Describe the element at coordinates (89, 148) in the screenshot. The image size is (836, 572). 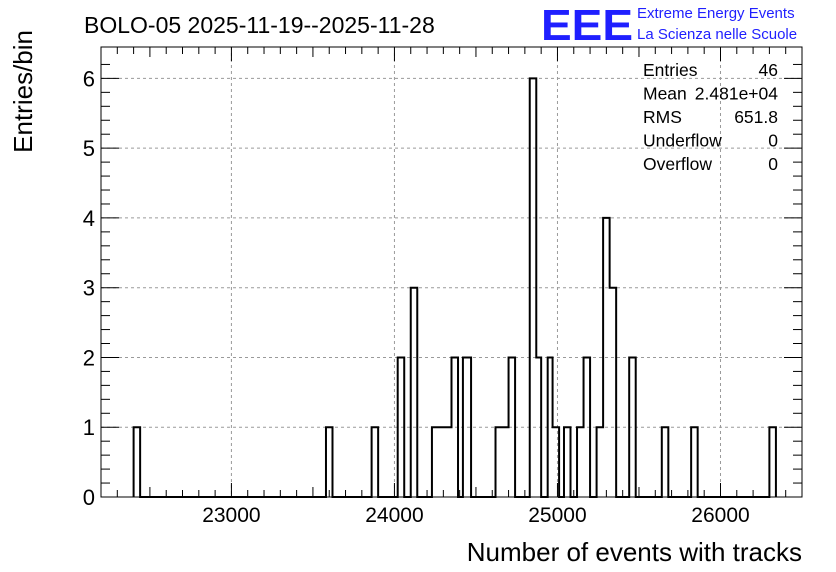
I see `y-tick-label: 5` at that location.